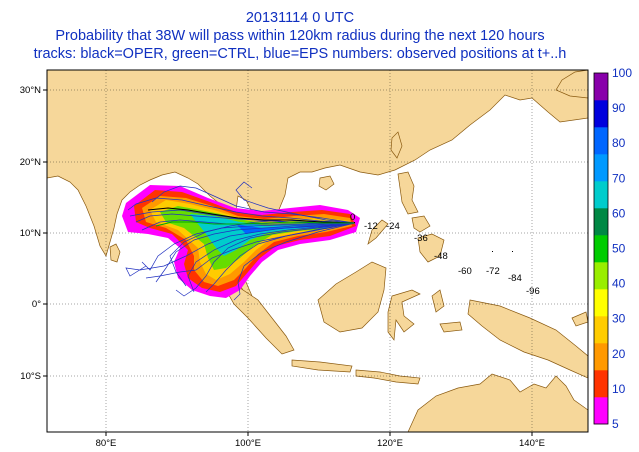  Describe the element at coordinates (619, 284) in the screenshot. I see `colorbar-label-40: 40` at that location.